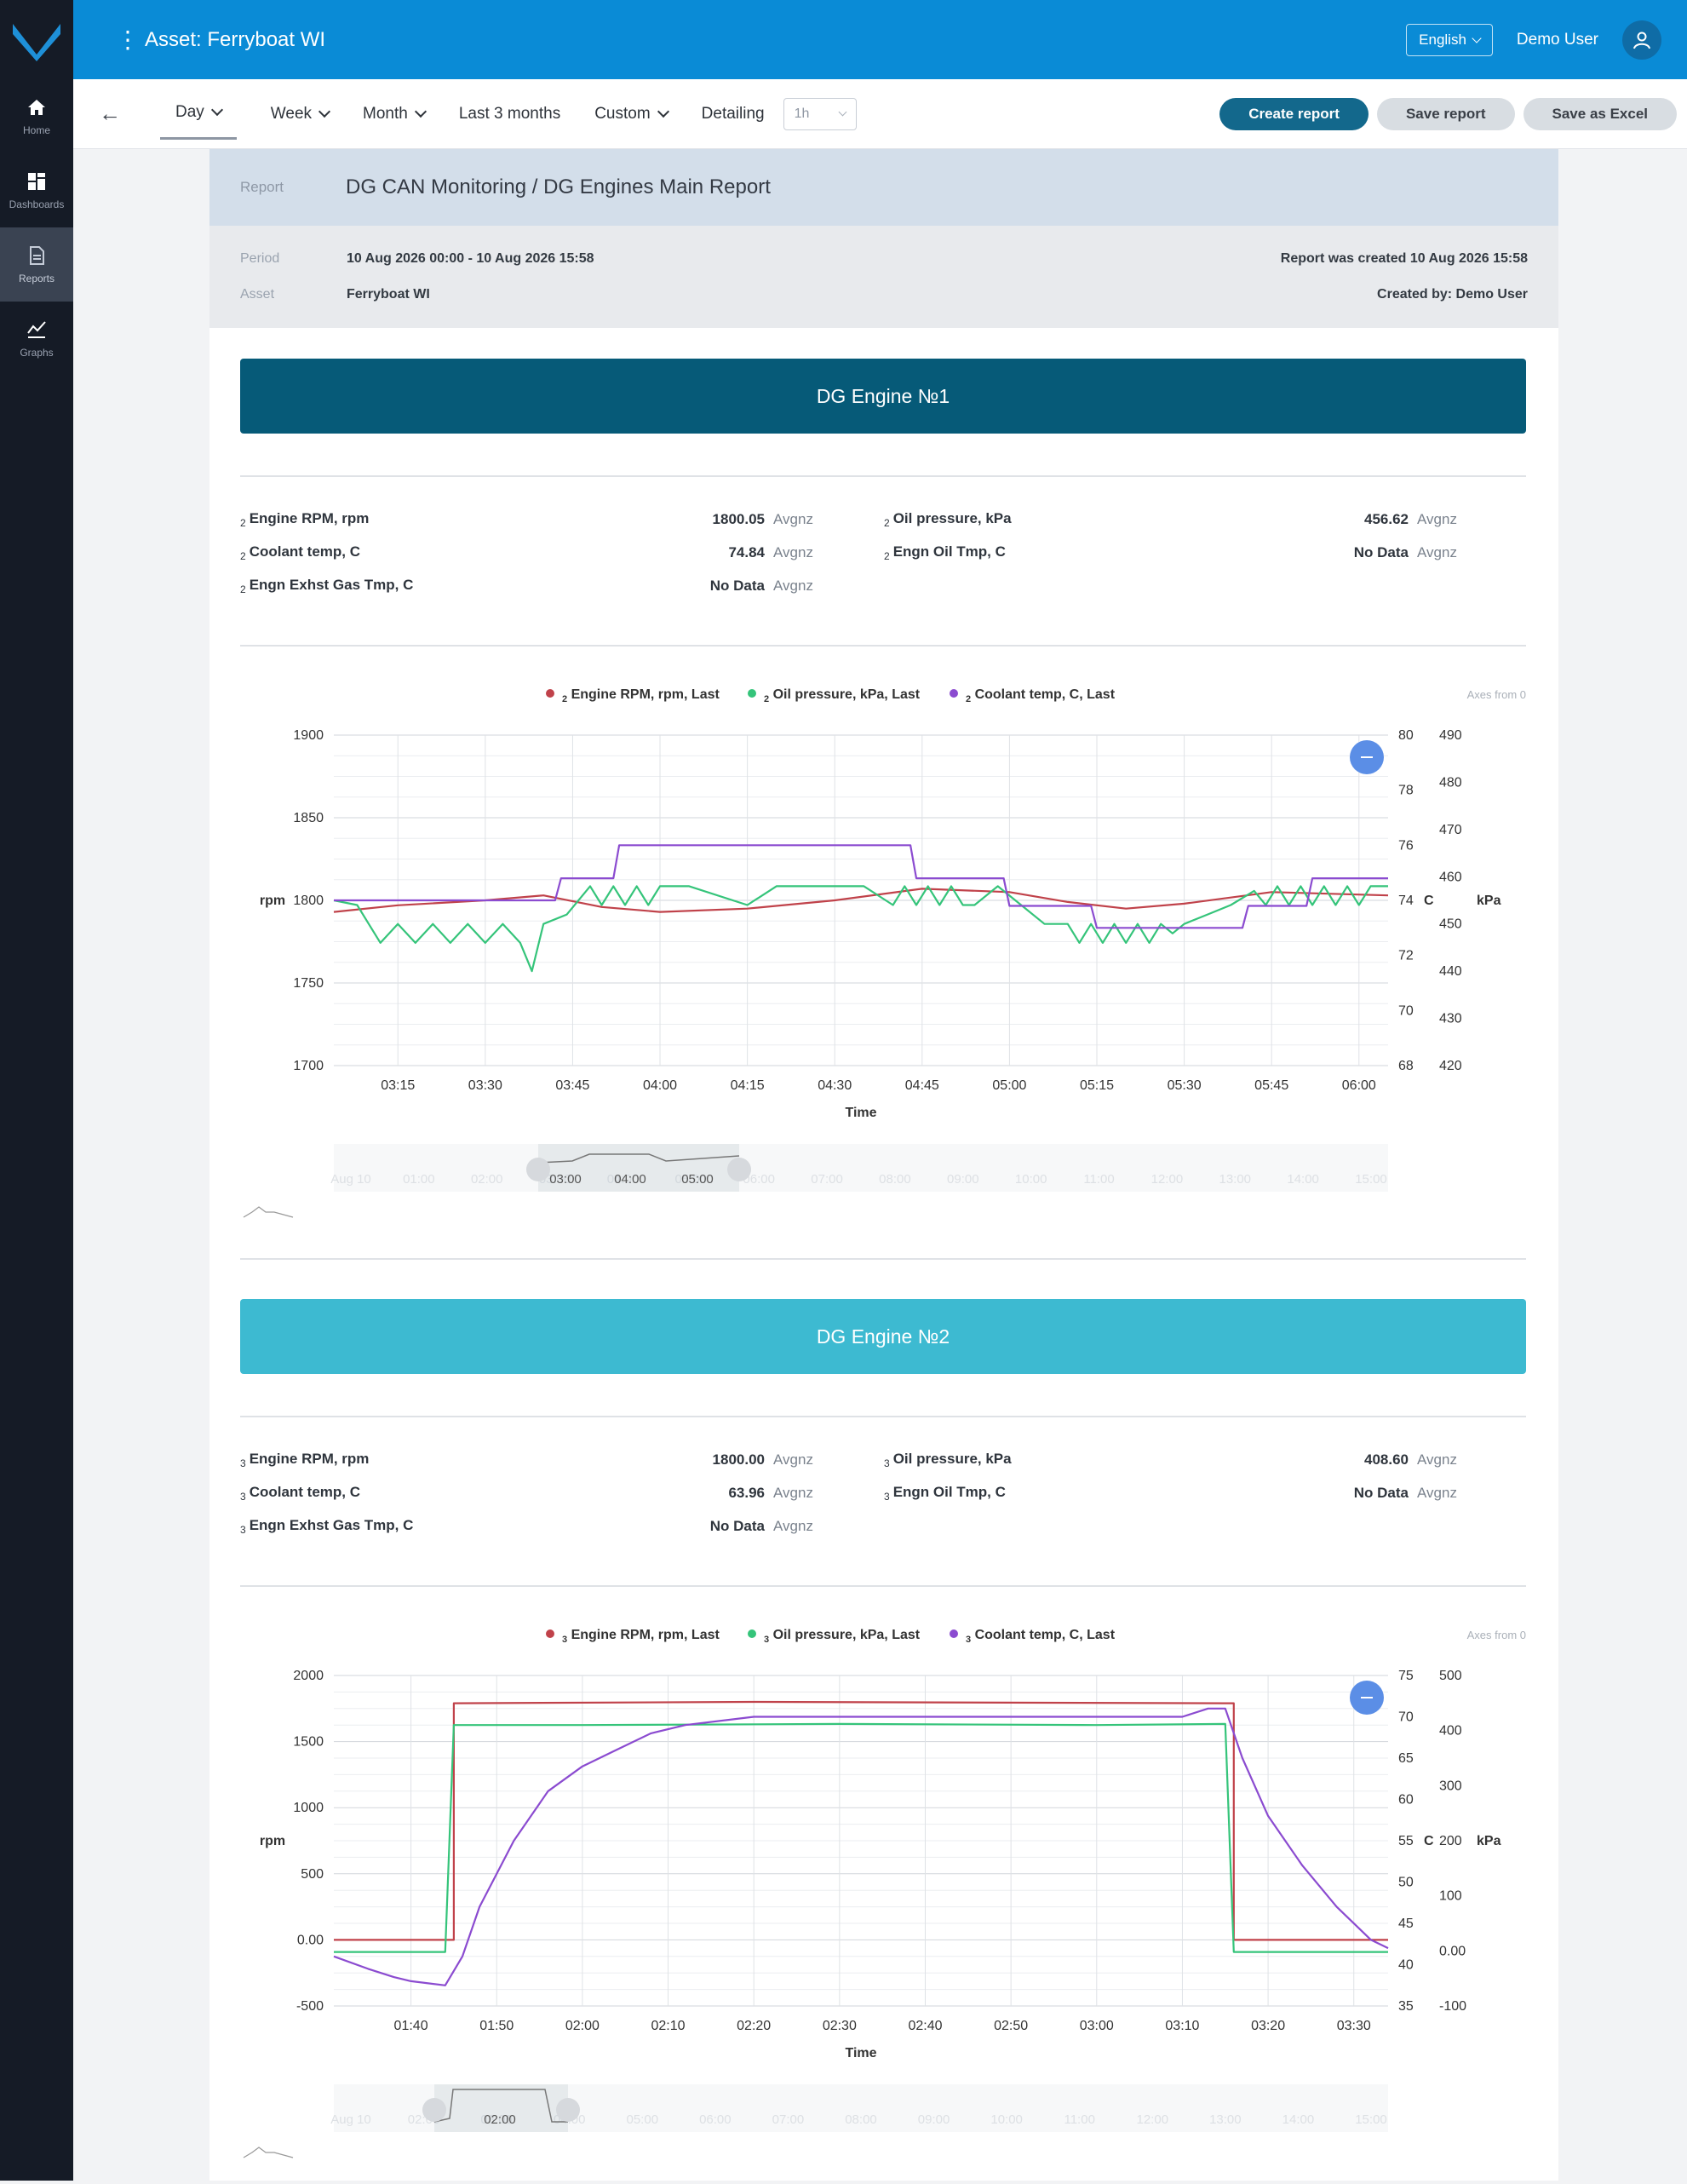 The image size is (1687, 2184). What do you see at coordinates (1182, 1493) in the screenshot?
I see `kpi-item: 3 Engn Oil Tmp, C No Data Avgnz` at bounding box center [1182, 1493].